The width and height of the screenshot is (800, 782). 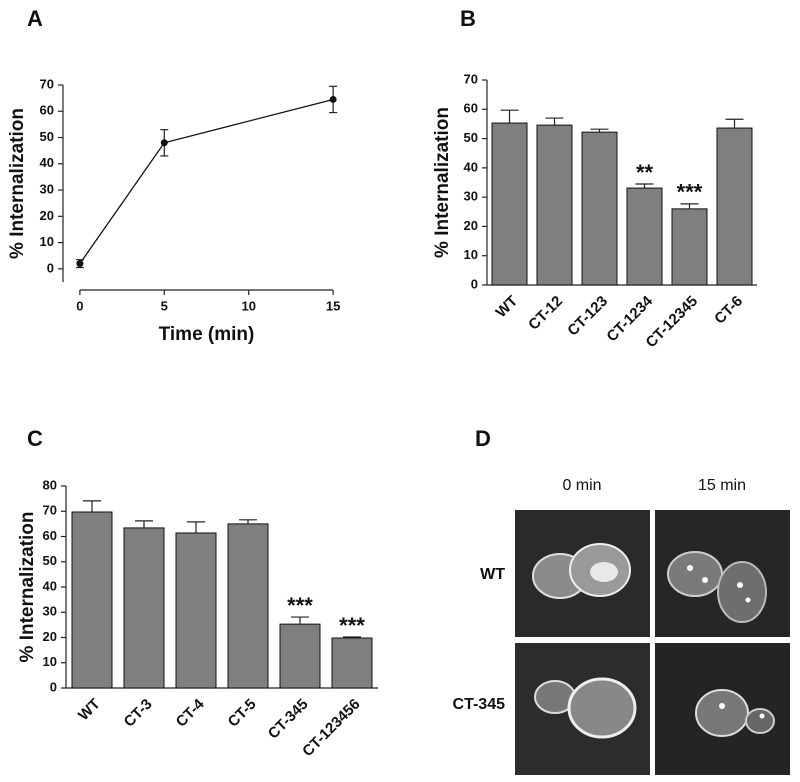 I want to click on x-tick-label: CT-345, so click(x=288, y=719).